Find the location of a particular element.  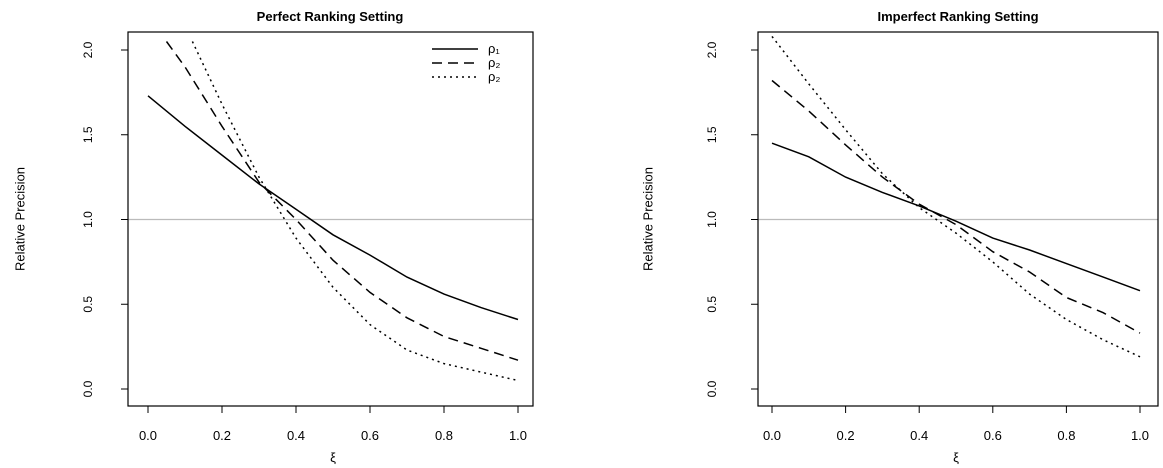

series-line-solid is located at coordinates (956, 217).